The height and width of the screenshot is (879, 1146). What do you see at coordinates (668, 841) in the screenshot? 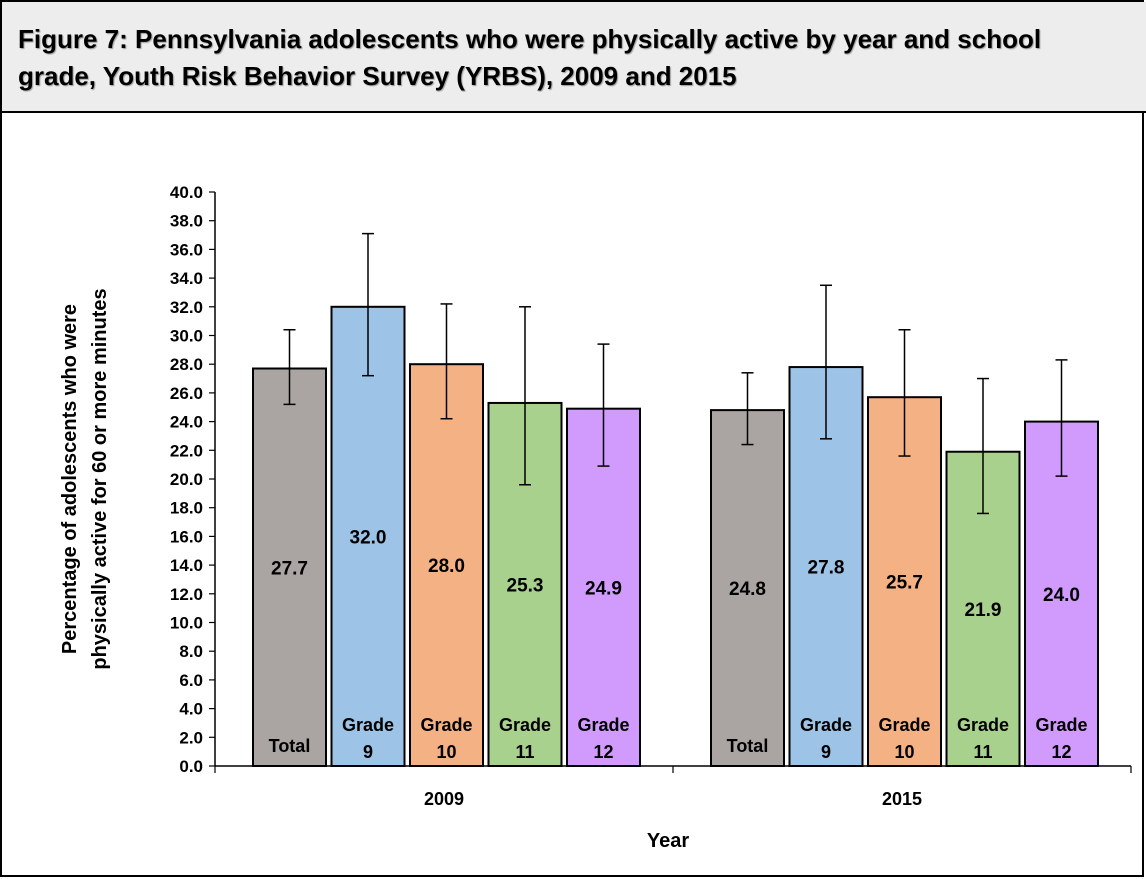
I see `x-axis-title: Year` at bounding box center [668, 841].